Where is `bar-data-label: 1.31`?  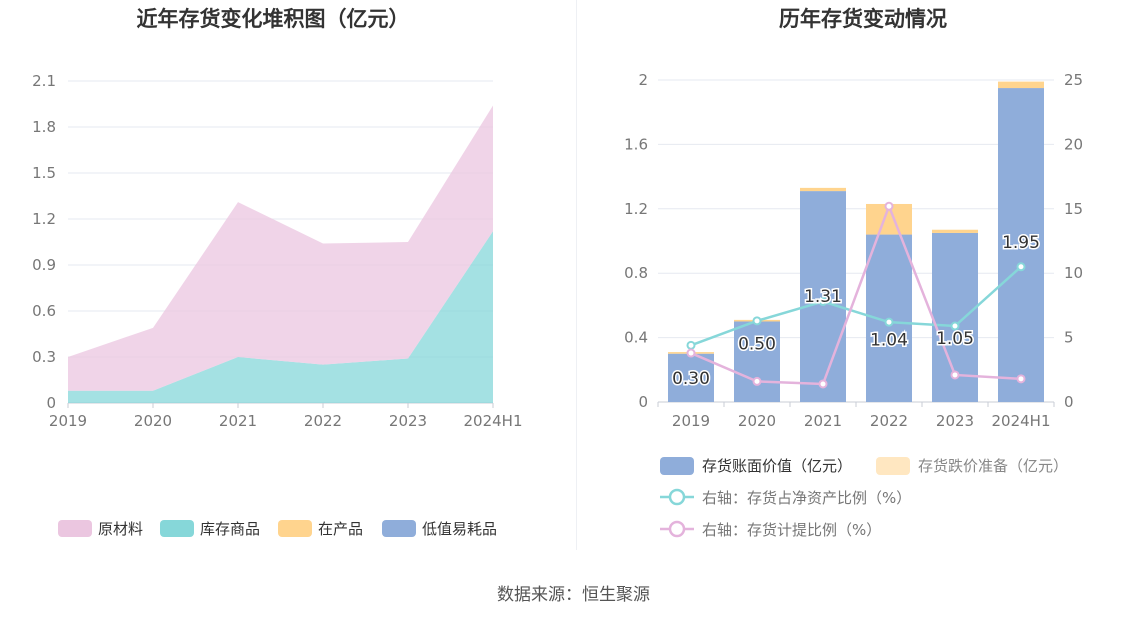
bar-data-label: 1.31 is located at coordinates (823, 297).